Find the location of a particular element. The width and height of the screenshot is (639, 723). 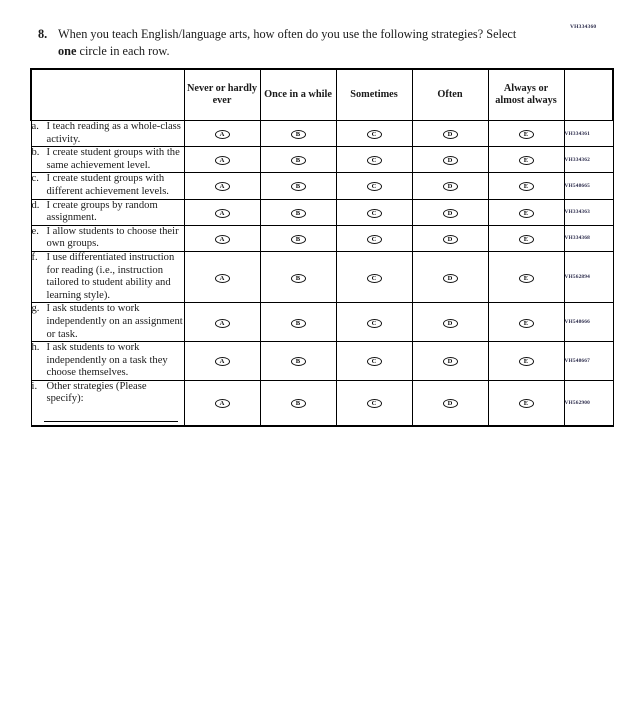

radio-cell-a-A: A is located at coordinates (222, 133).